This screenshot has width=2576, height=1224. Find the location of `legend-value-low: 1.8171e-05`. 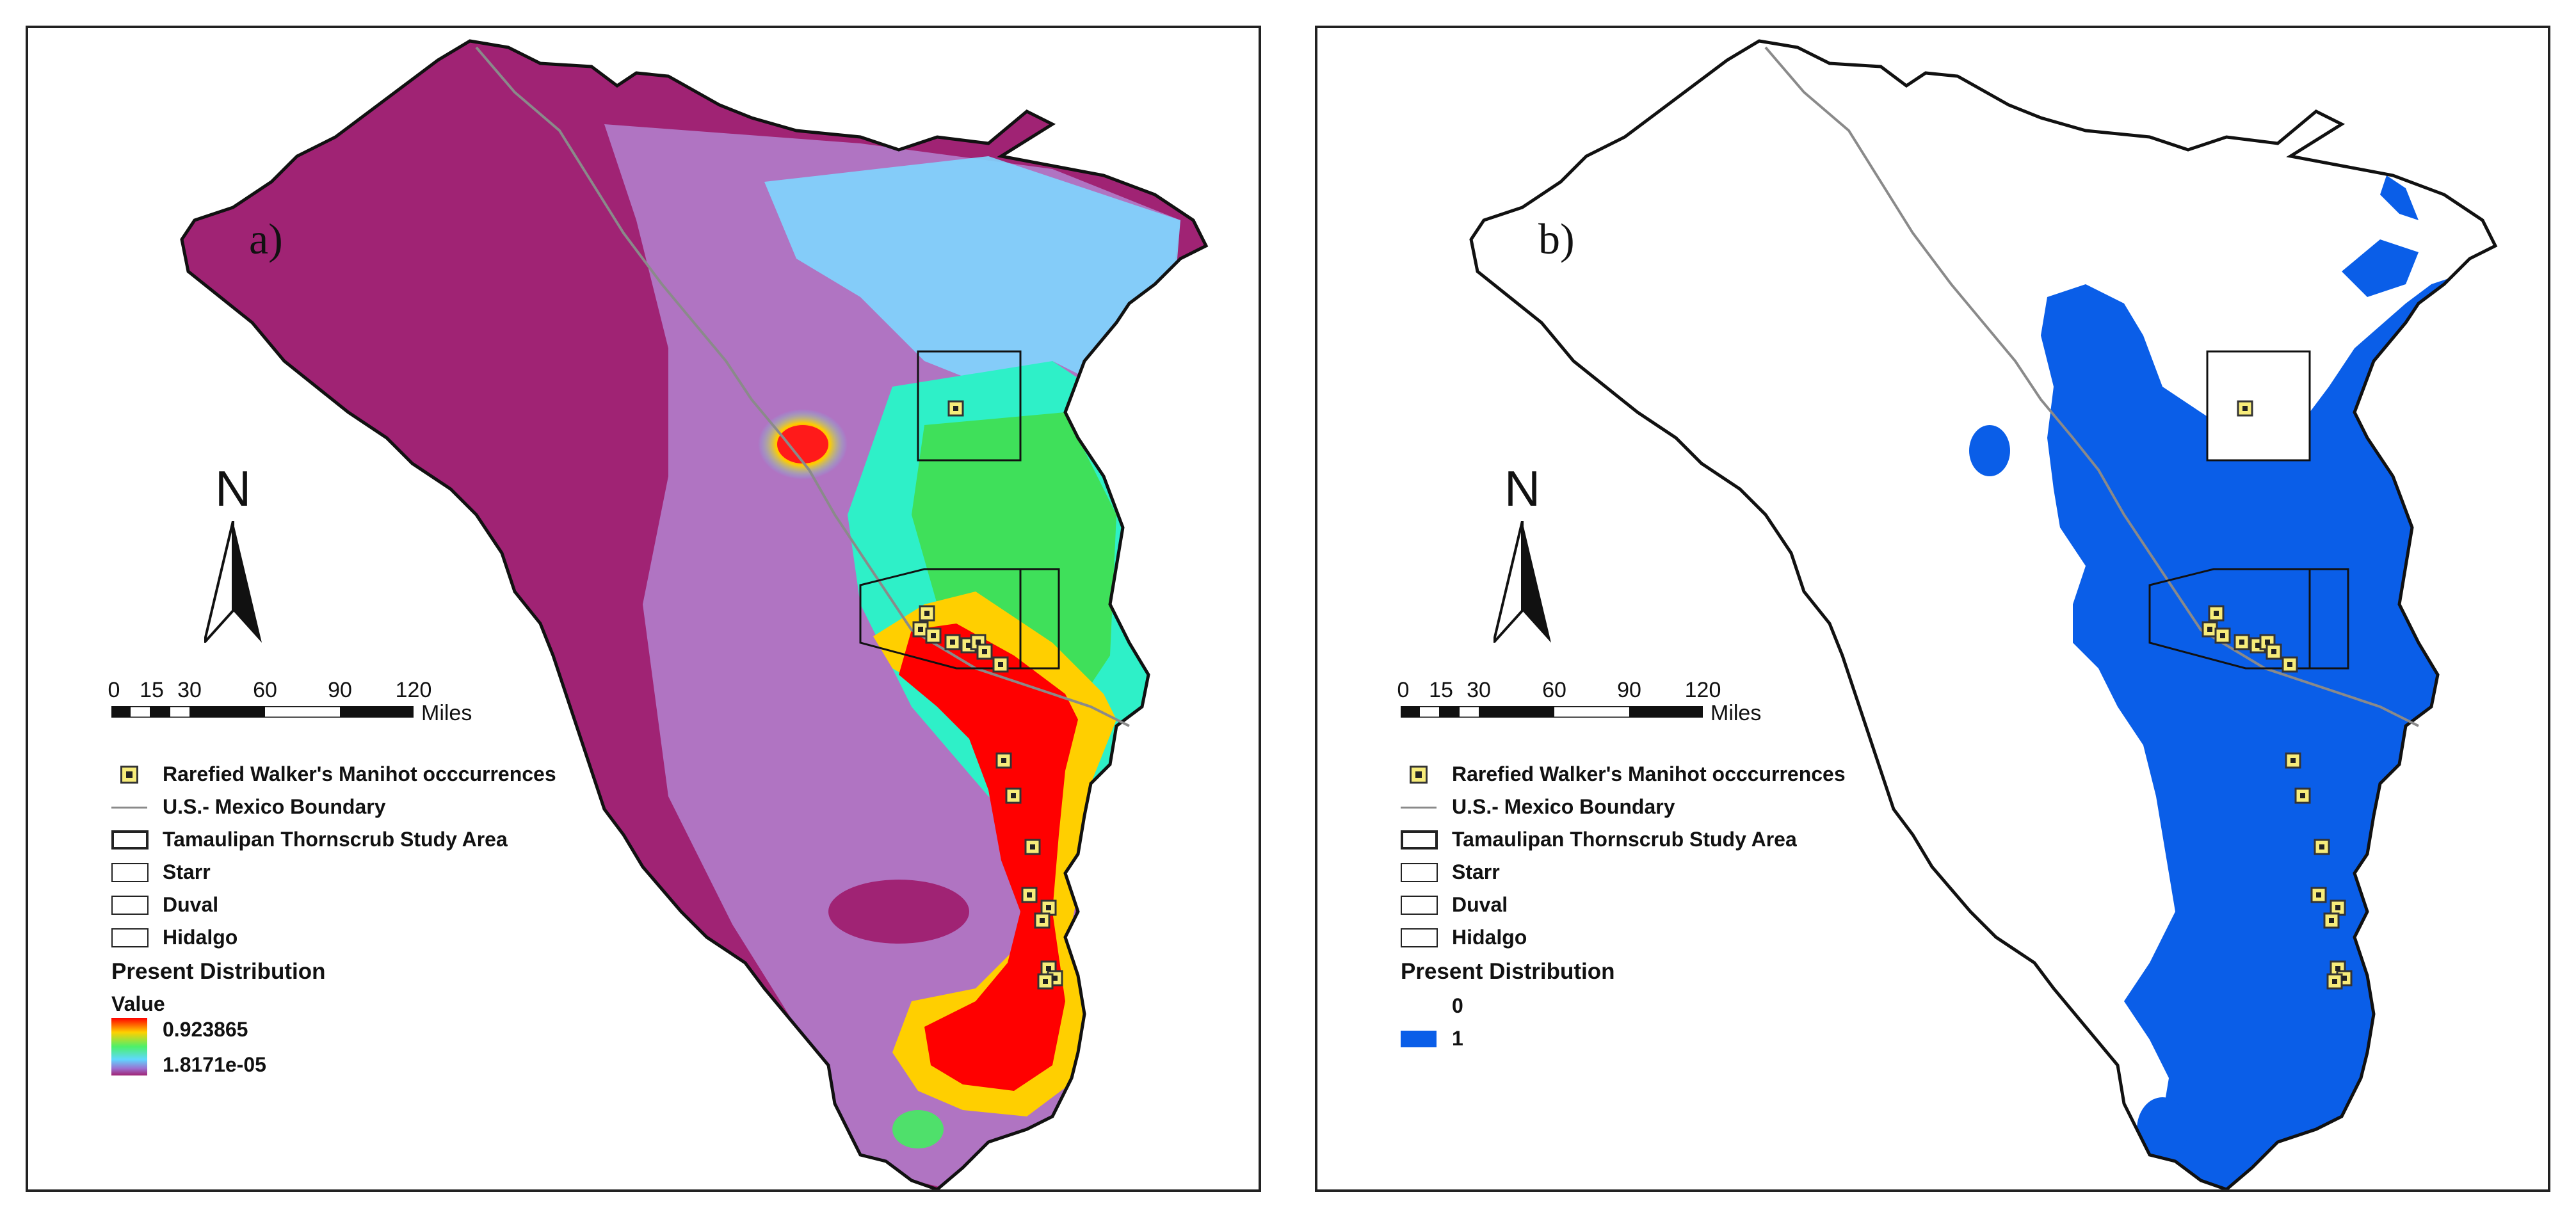

legend-value-low: 1.8171e-05 is located at coordinates (214, 1064).